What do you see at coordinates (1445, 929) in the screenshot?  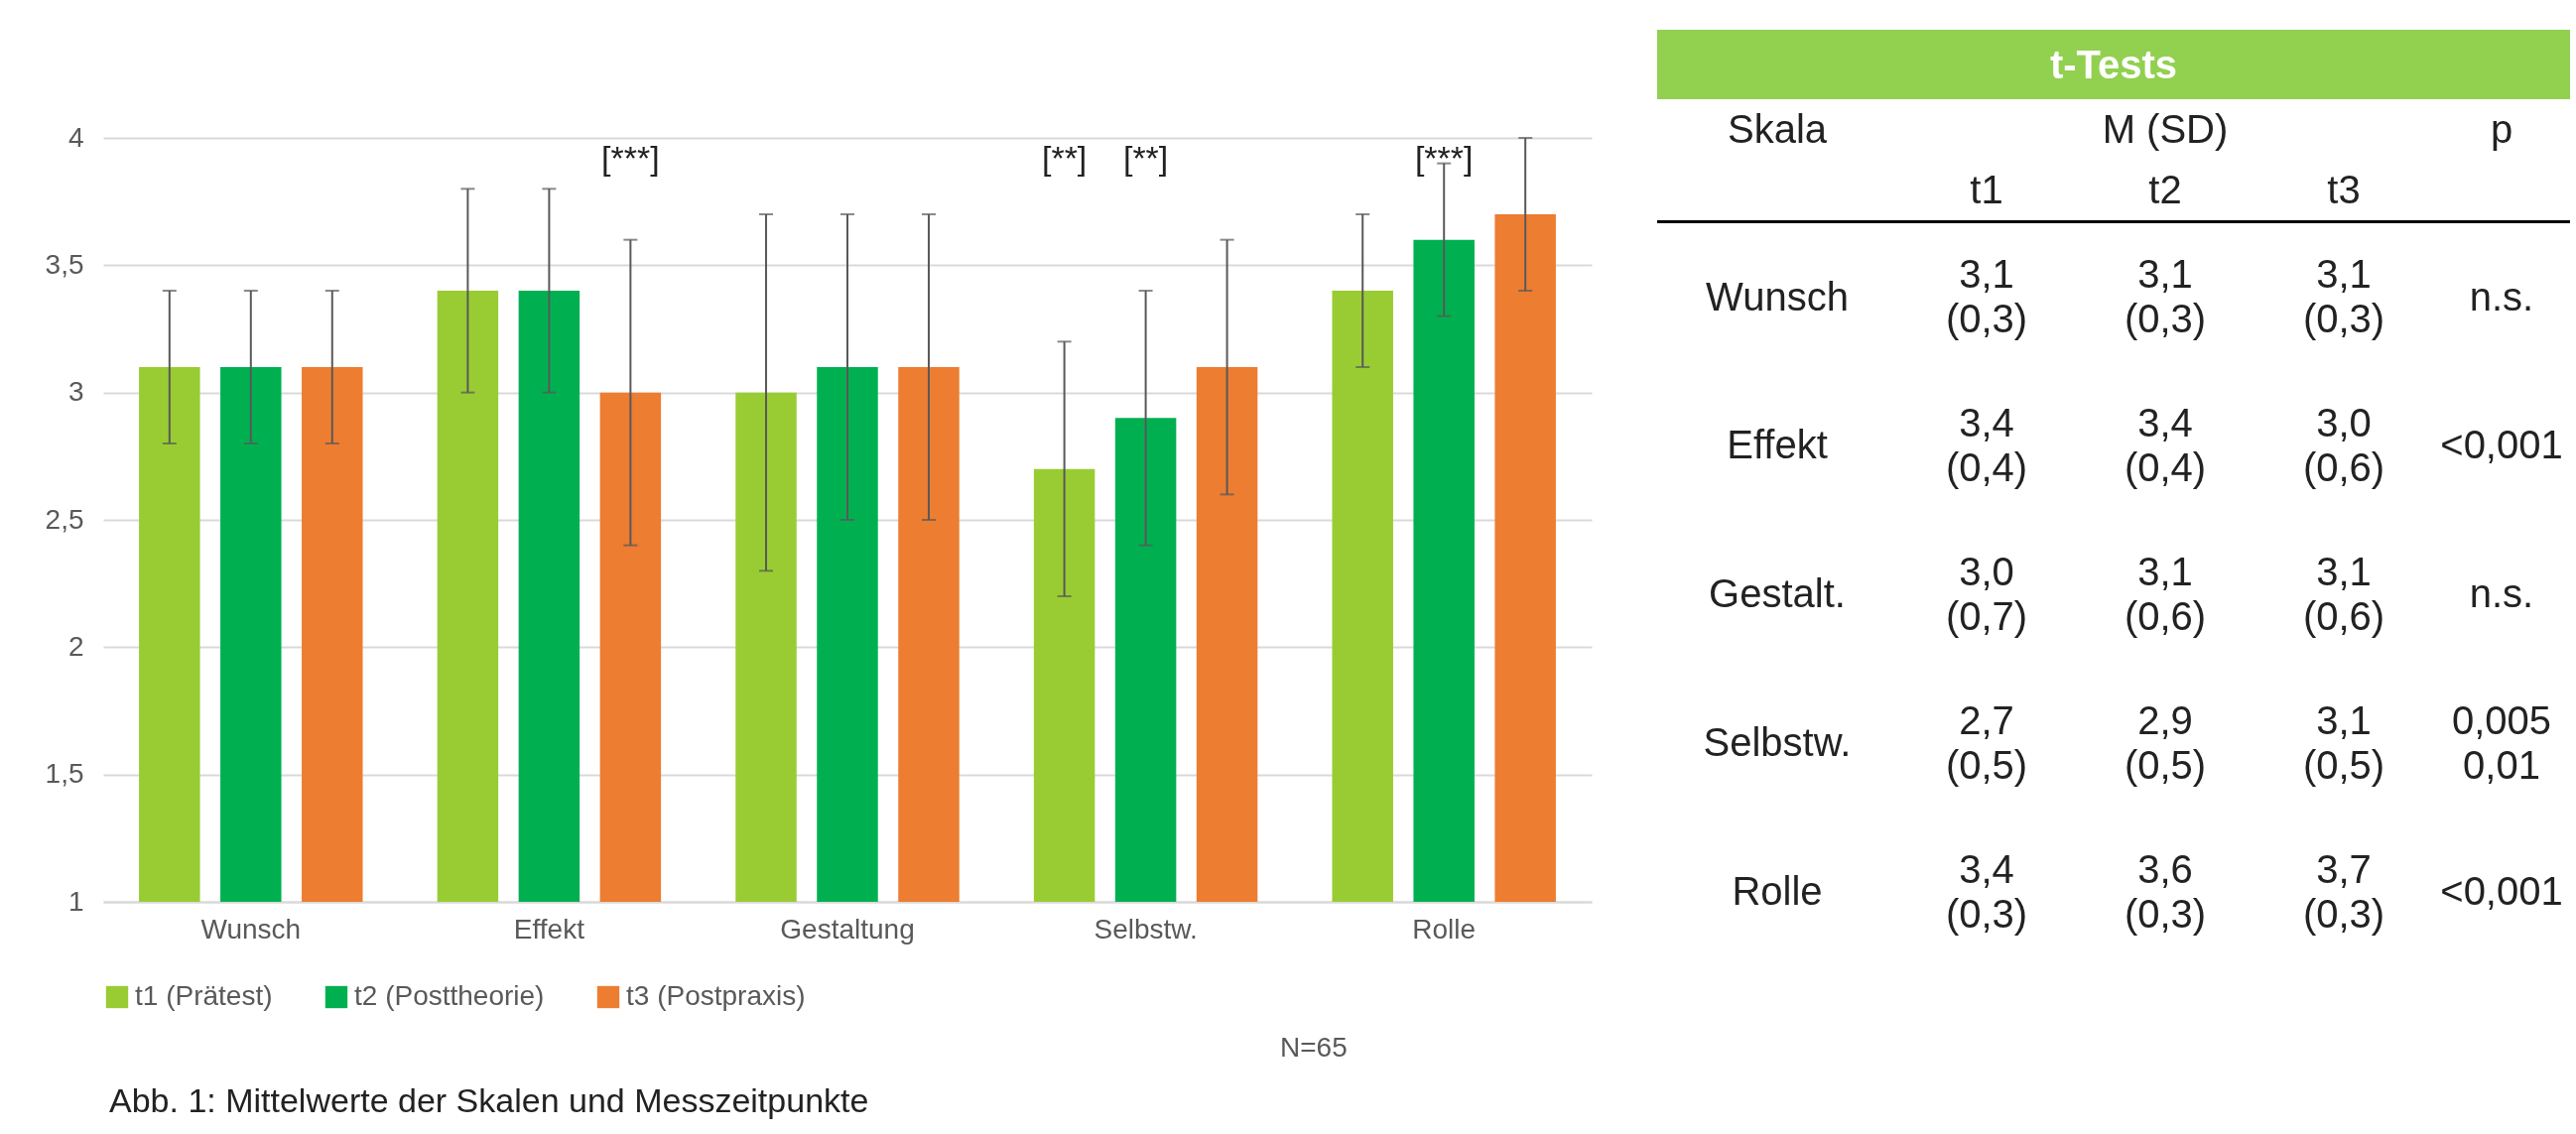 I see `x-tick-label: Rolle` at bounding box center [1445, 929].